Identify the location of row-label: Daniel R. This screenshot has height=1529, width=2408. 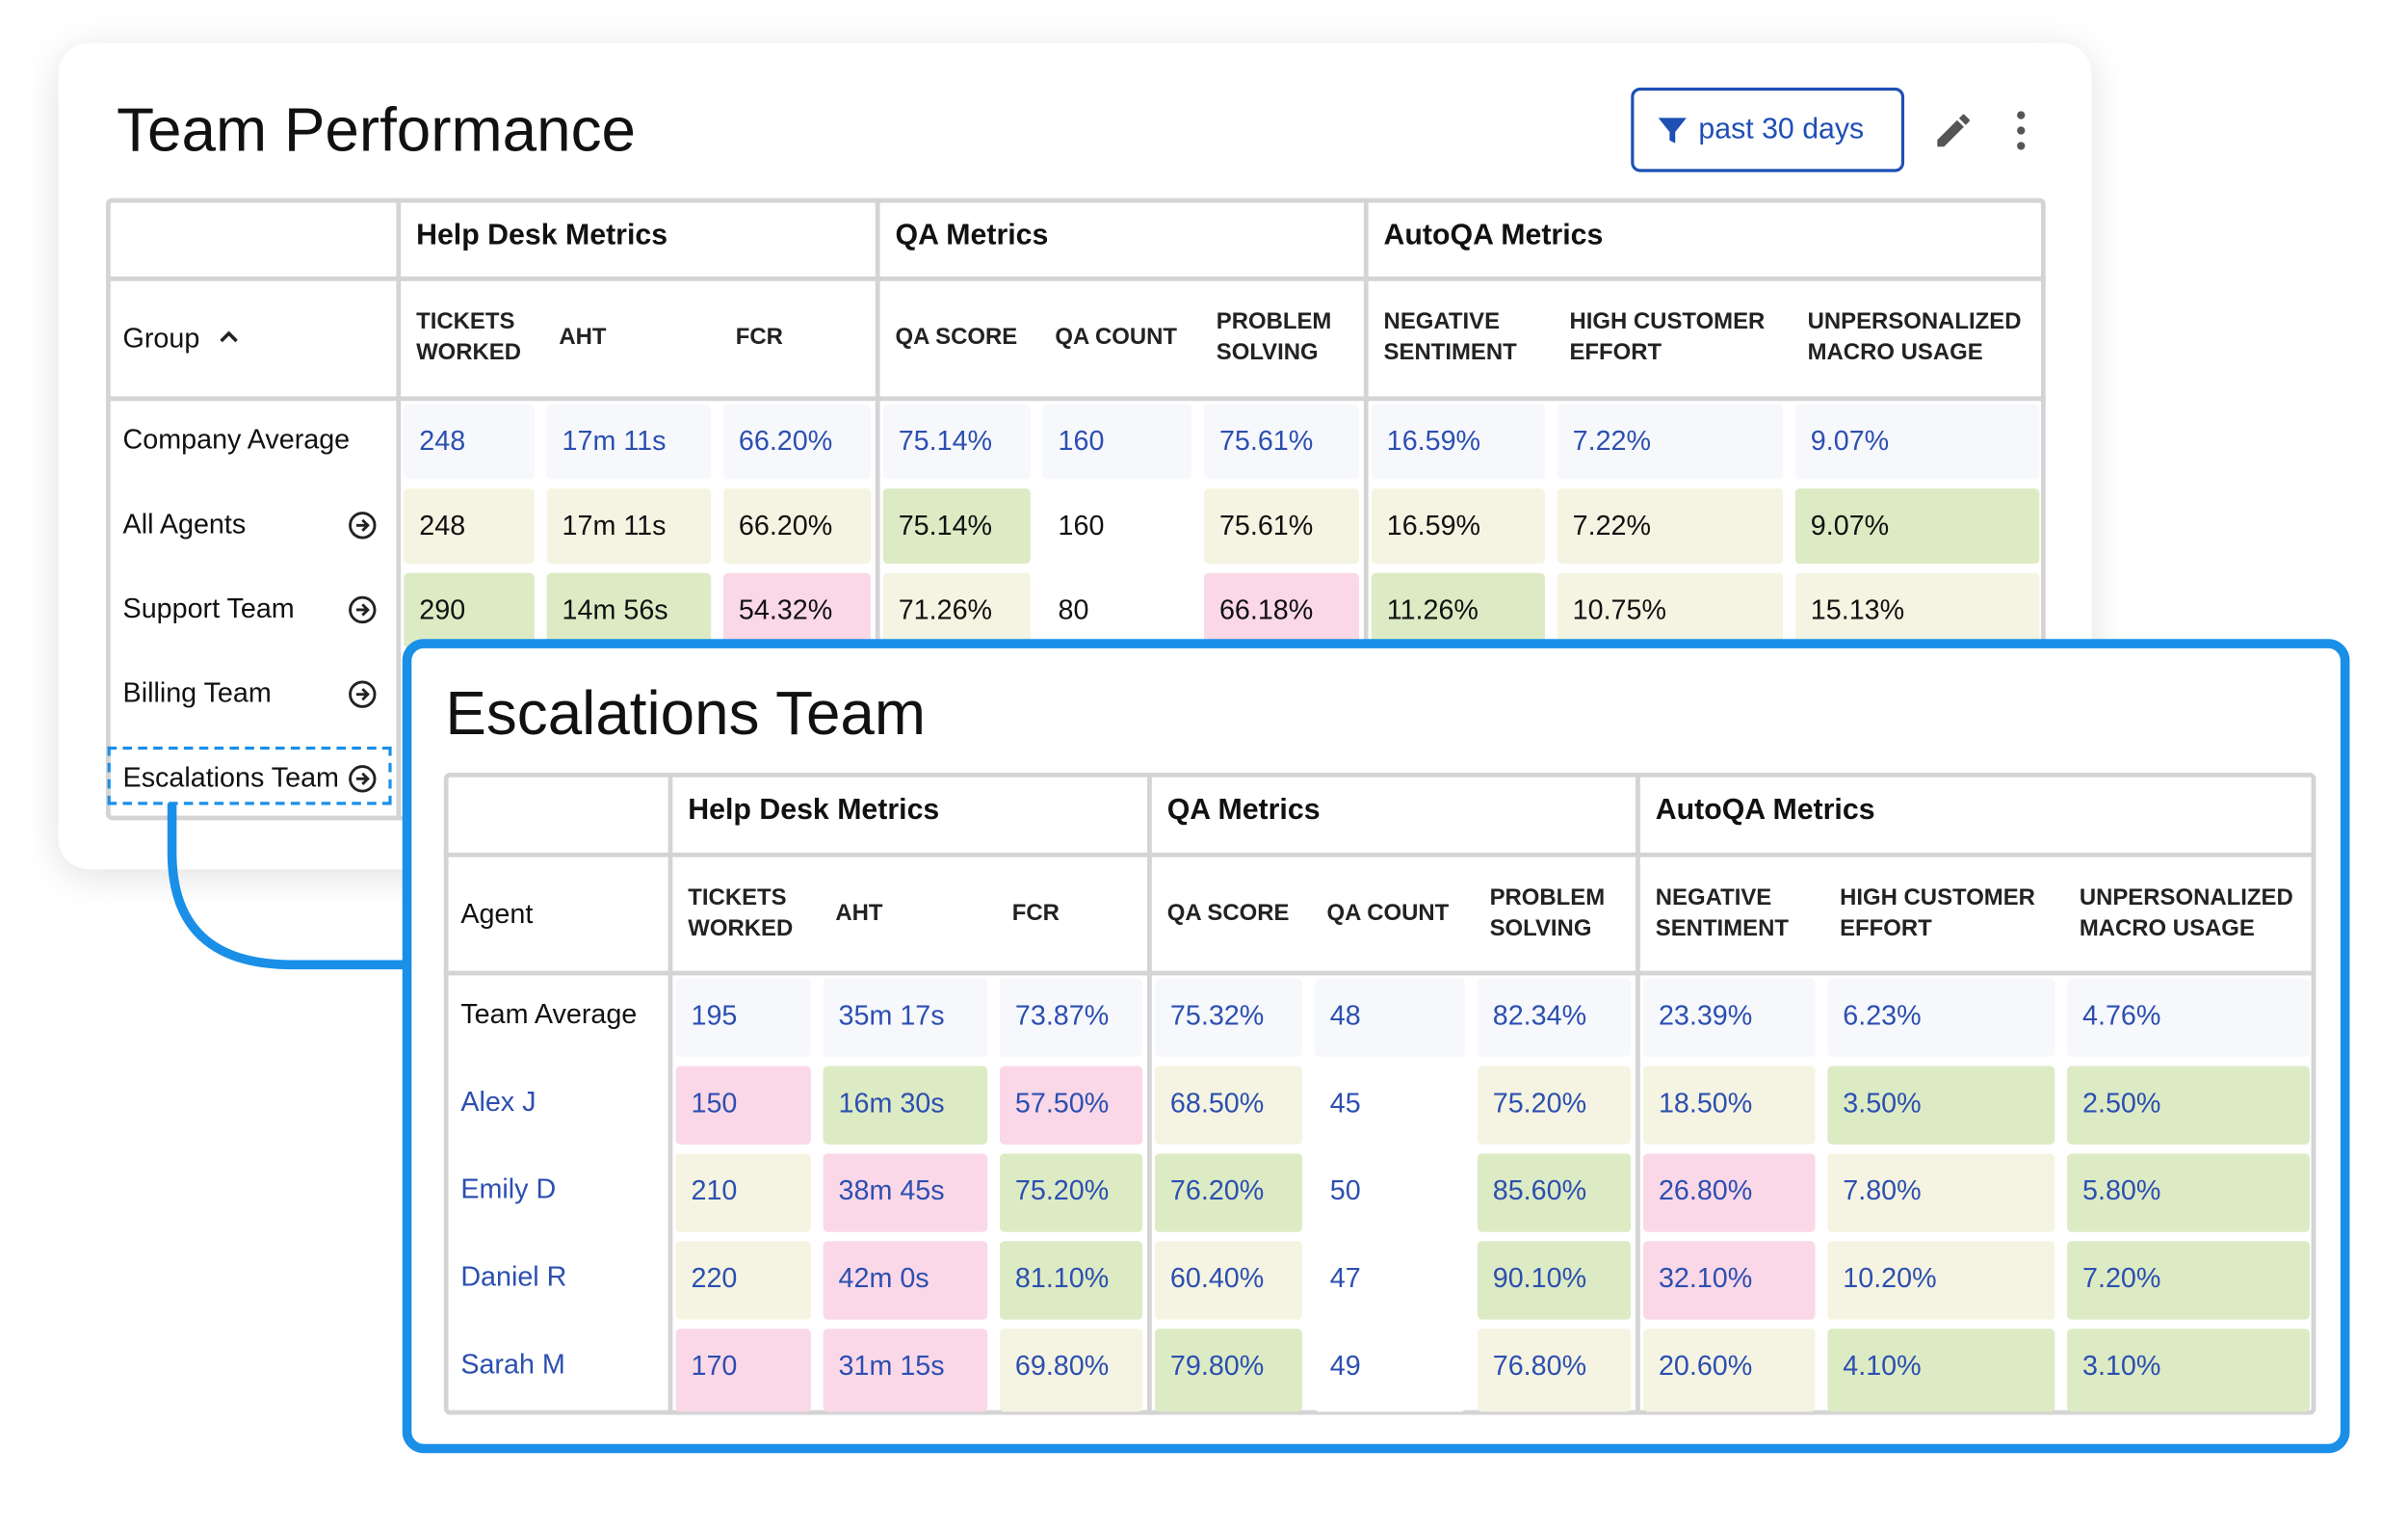
(513, 1277).